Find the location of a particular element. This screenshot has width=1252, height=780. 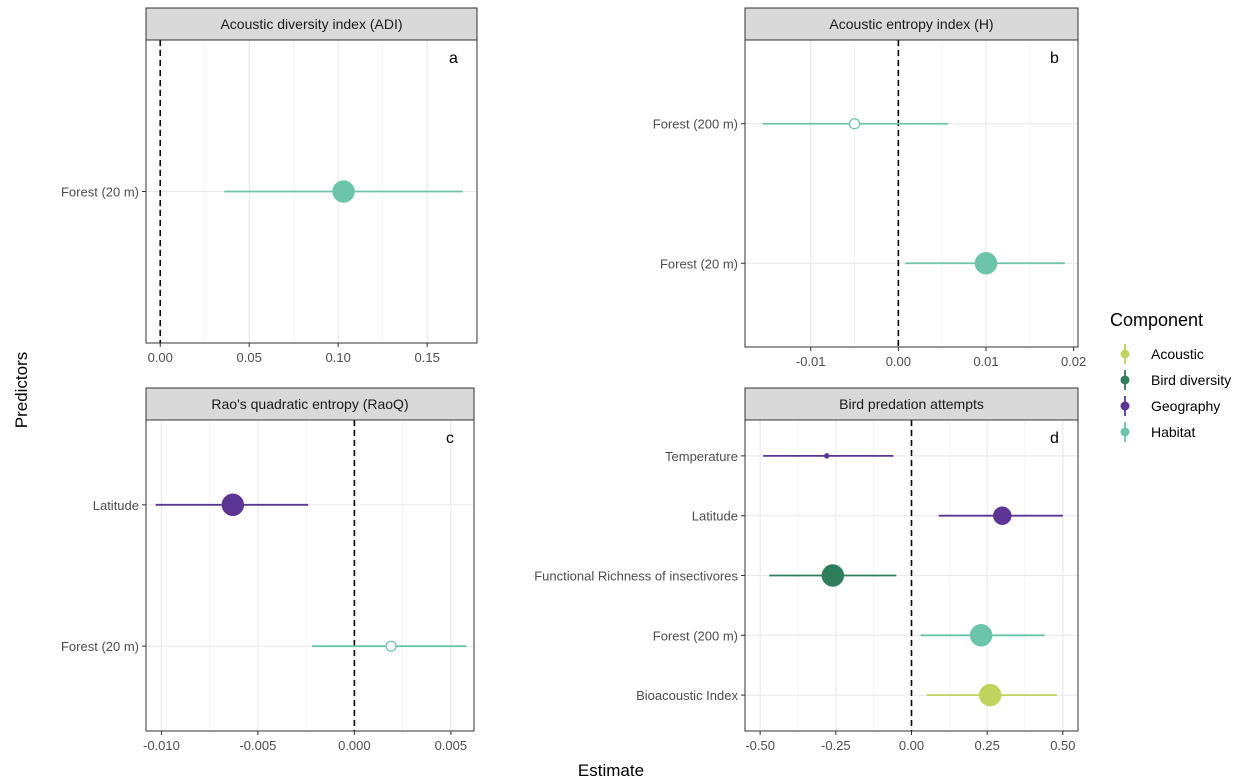

panel-letter: c is located at coordinates (450, 438).